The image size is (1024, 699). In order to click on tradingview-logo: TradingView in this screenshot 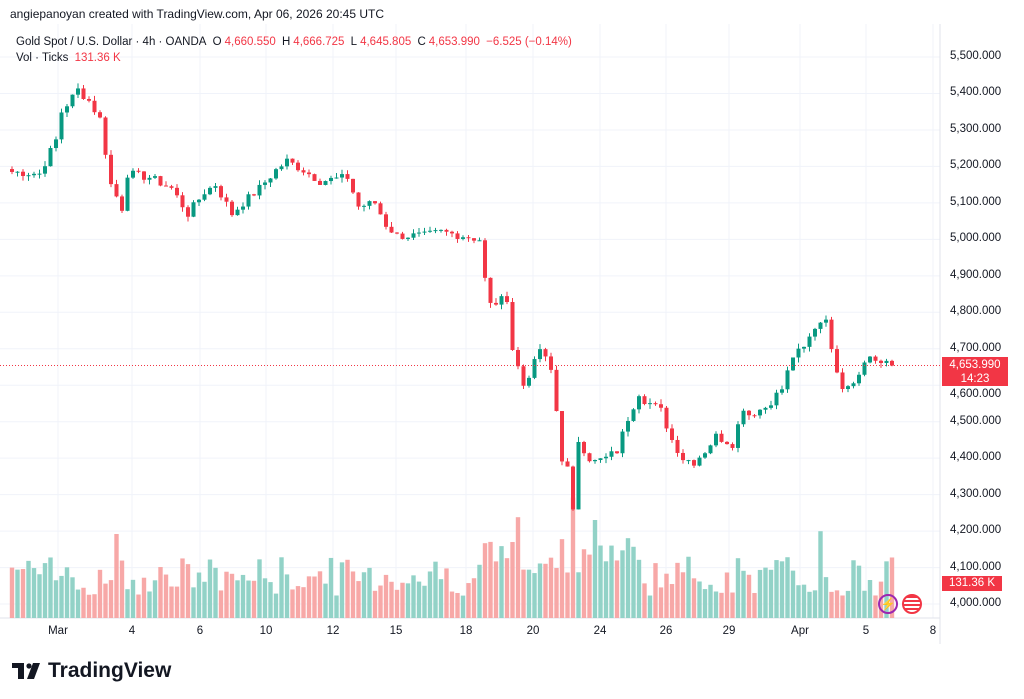, I will do `click(91, 671)`.